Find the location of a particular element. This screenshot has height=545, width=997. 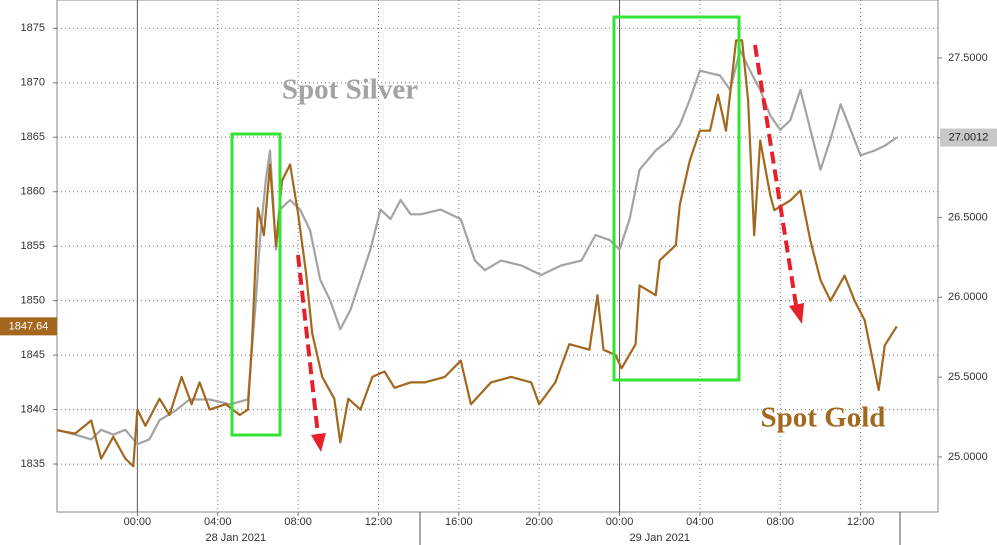

y-tick-label: 1845 is located at coordinates (33, 355).